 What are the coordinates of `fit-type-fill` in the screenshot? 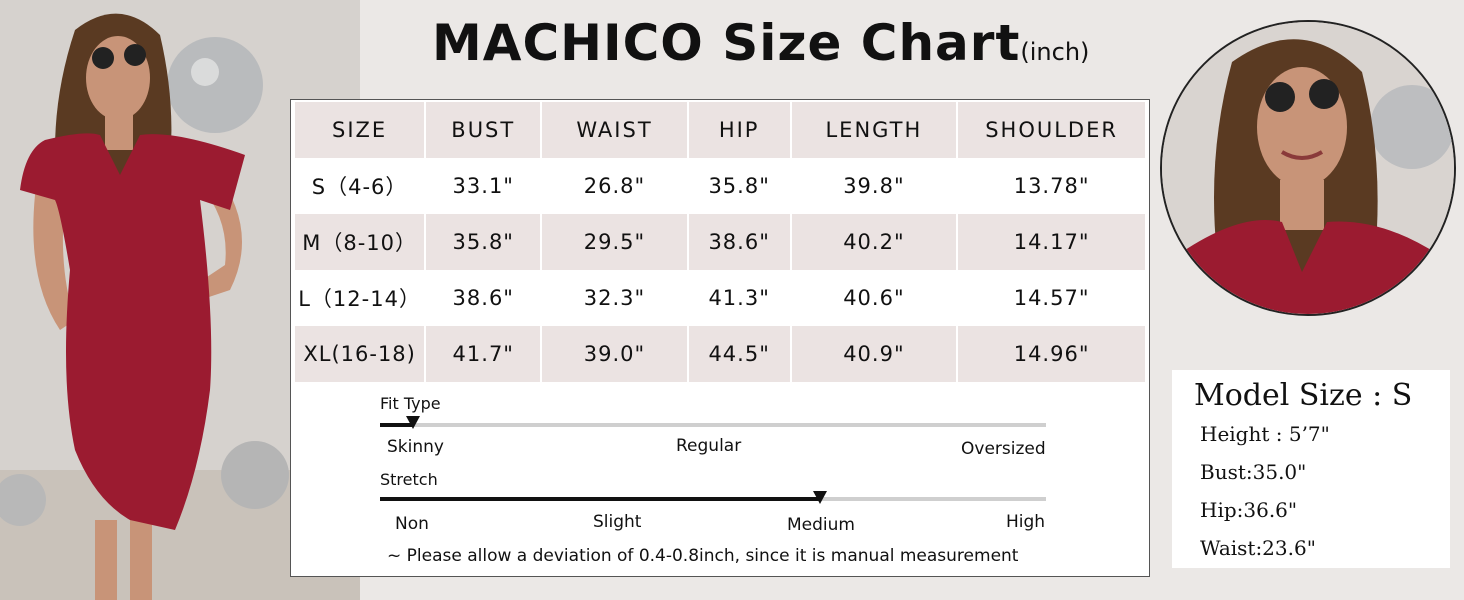 It's located at (396, 425).